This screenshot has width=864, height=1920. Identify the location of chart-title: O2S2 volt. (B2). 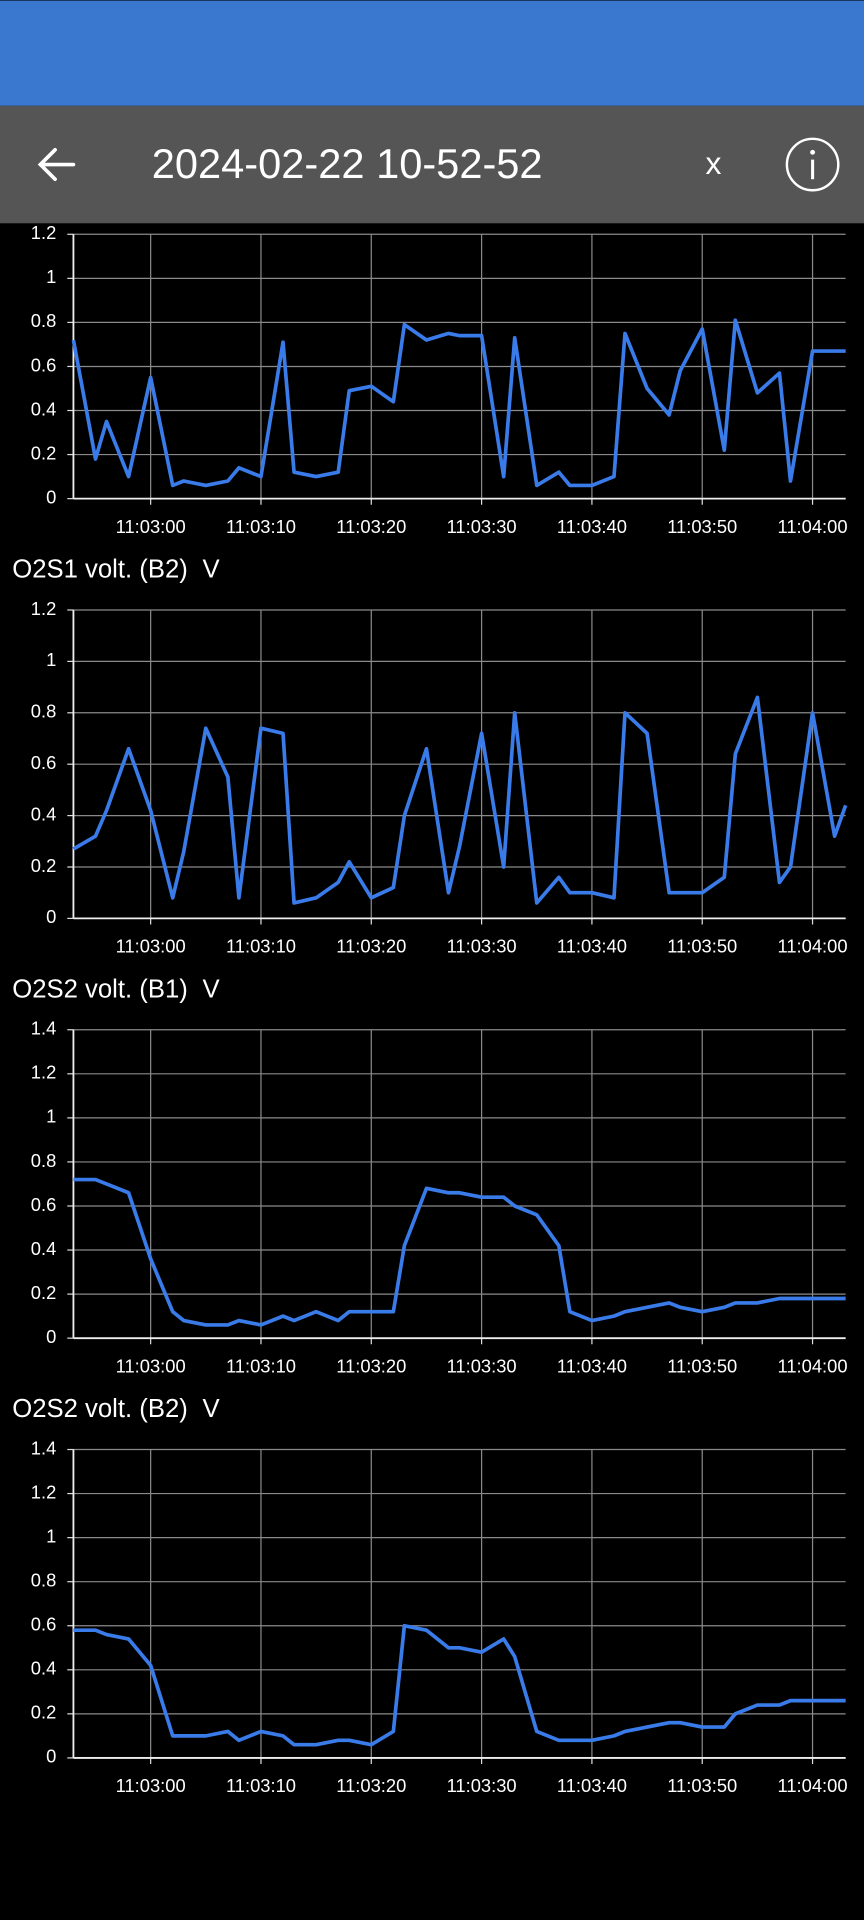
(100, 1409).